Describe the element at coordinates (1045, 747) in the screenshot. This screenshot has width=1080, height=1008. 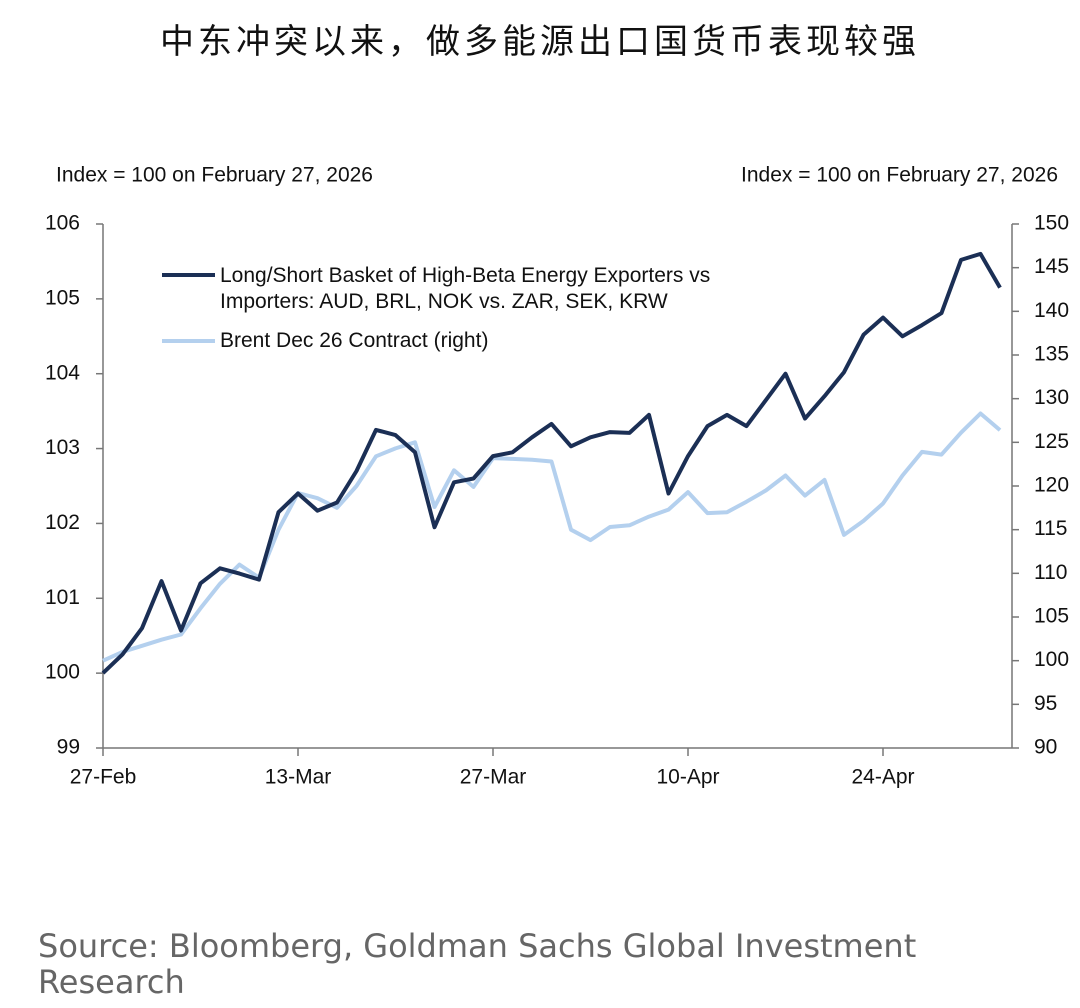
I see `y2-tick-label: 90` at that location.